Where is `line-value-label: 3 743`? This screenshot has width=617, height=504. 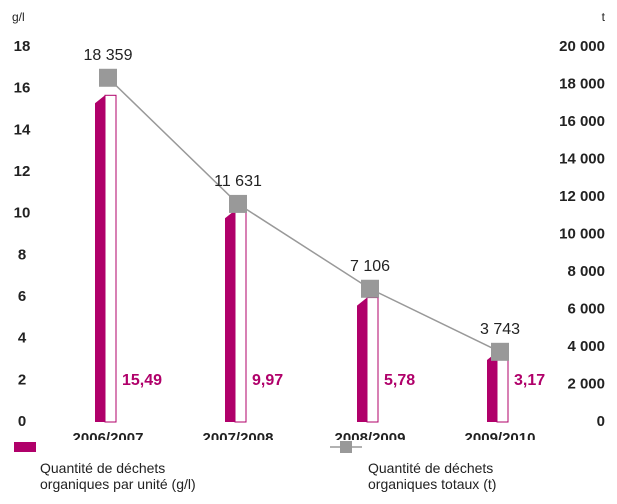
line-value-label: 3 743 is located at coordinates (500, 329).